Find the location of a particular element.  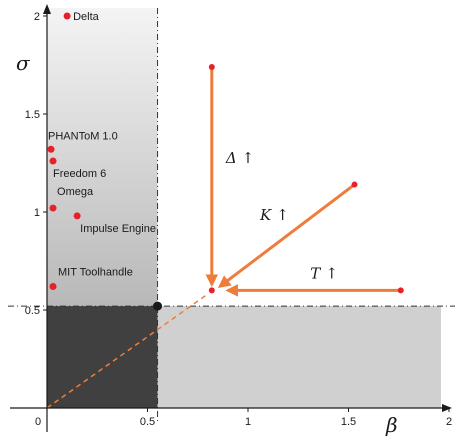

y-tick-label: 0.5 is located at coordinates (32, 311).